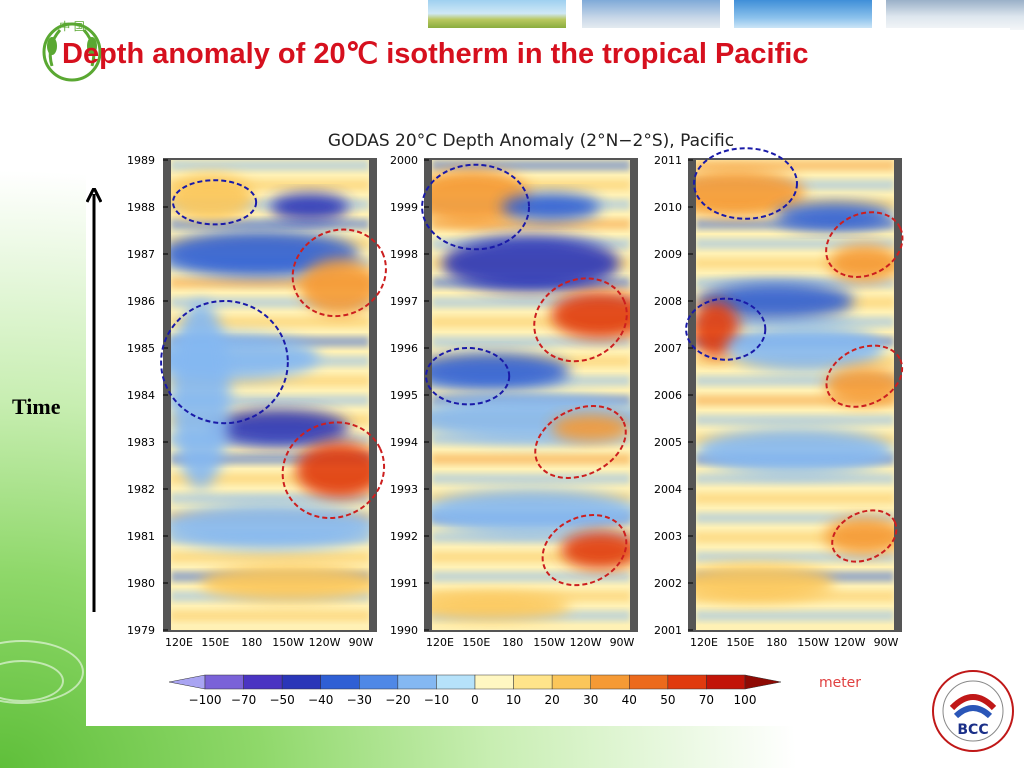 The height and width of the screenshot is (768, 1024). What do you see at coordinates (404, 442) in the screenshot?
I see `year-label: 1994` at bounding box center [404, 442].